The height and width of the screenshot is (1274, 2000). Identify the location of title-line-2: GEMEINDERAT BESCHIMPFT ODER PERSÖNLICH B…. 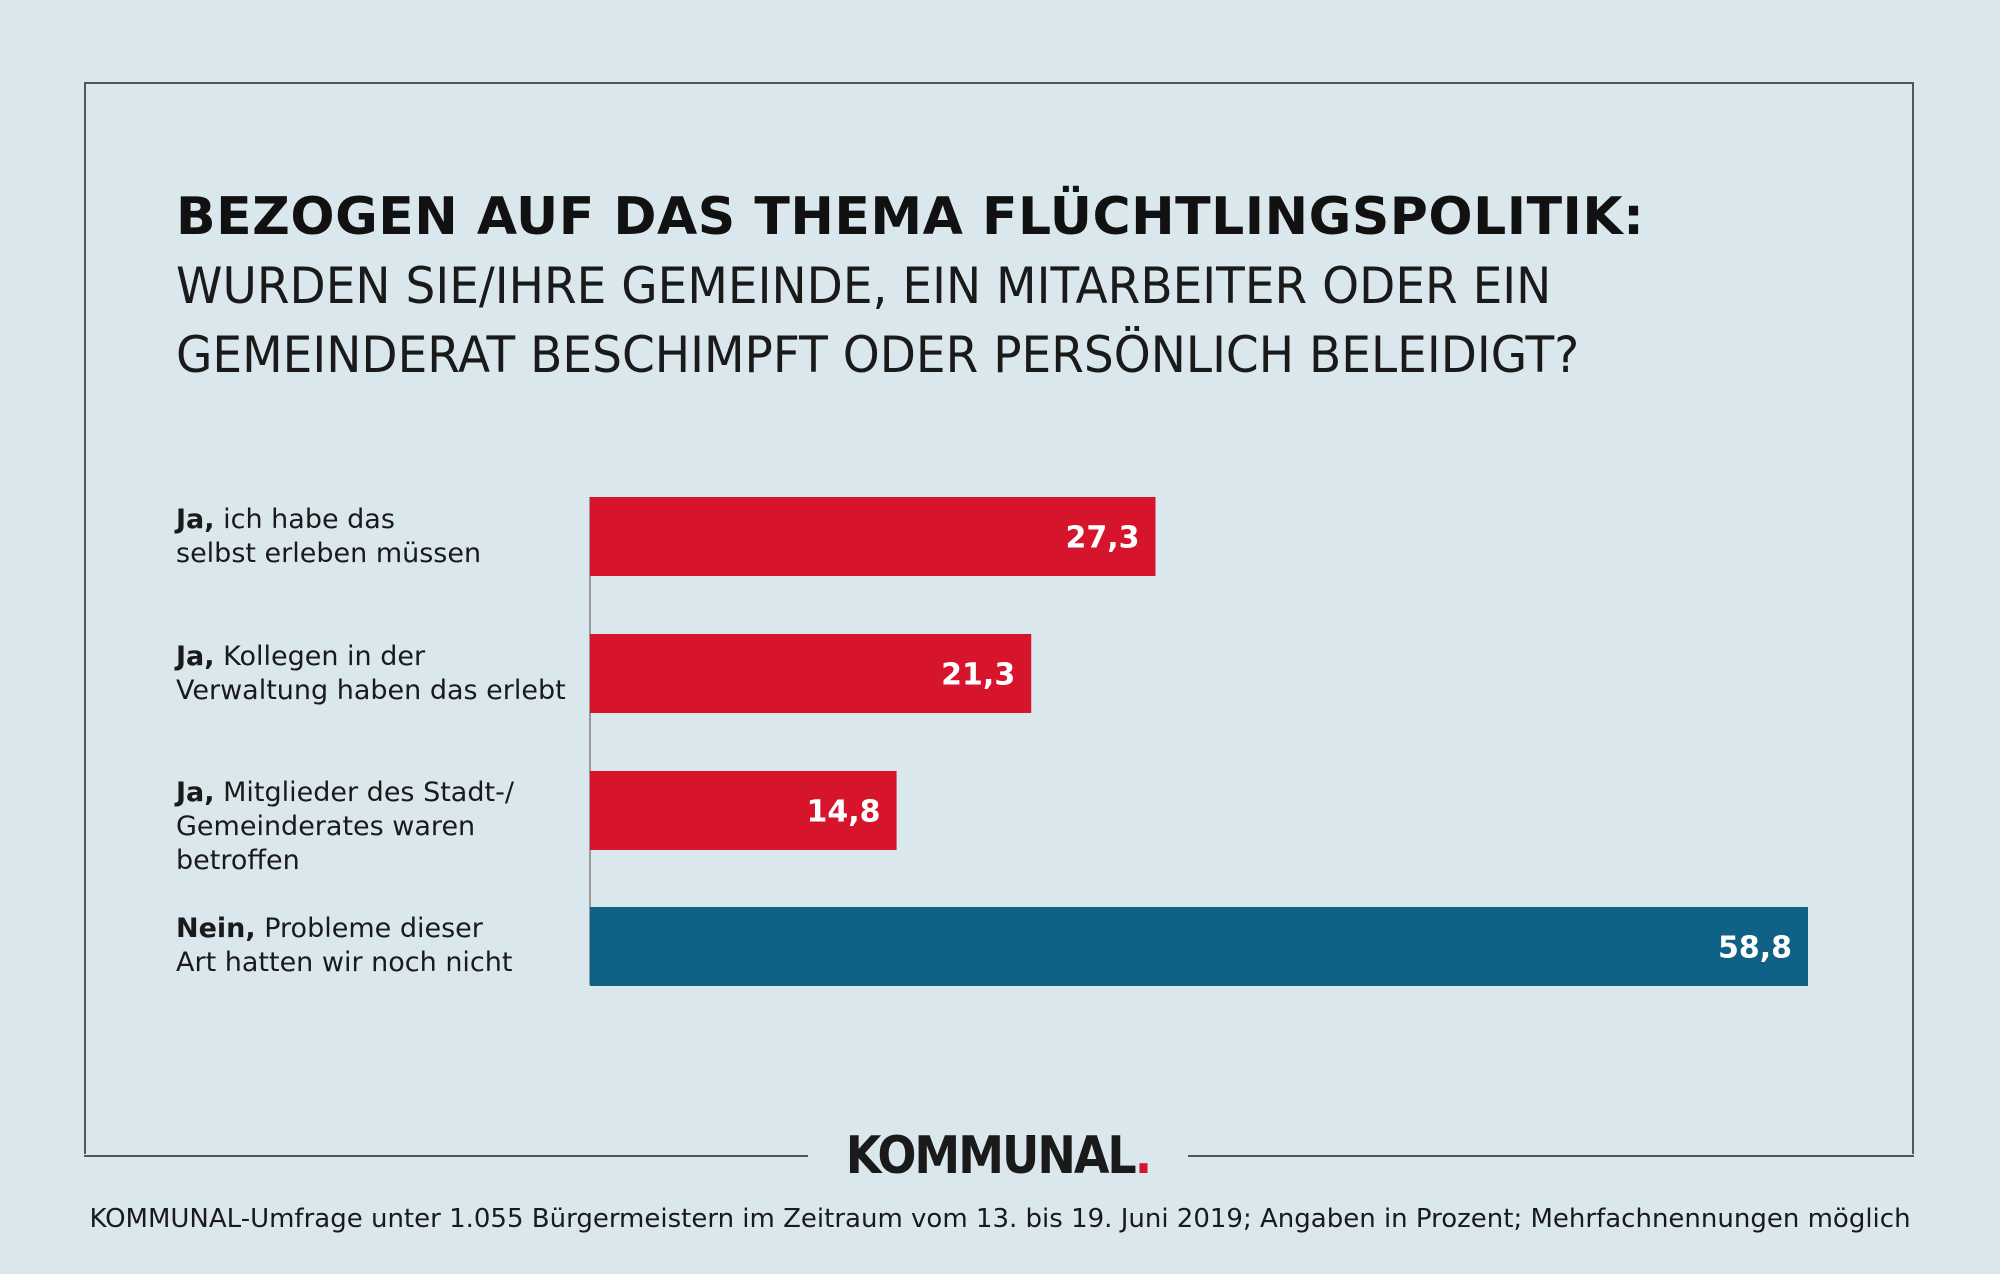
(878, 355).